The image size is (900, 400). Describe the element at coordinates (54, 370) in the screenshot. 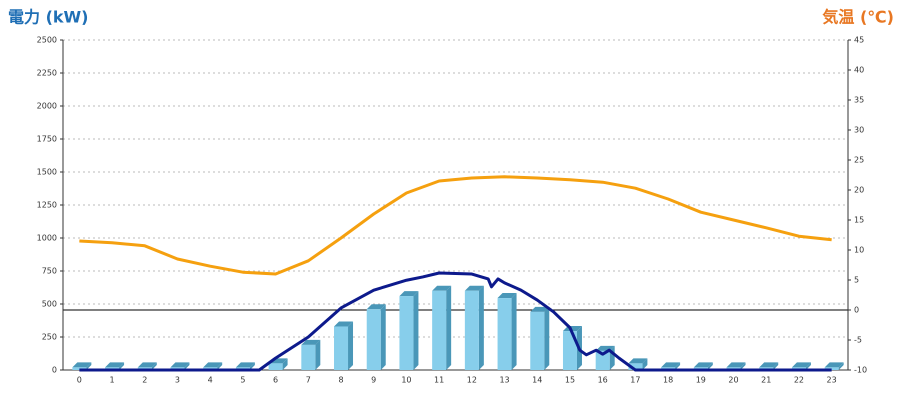

I see `y-tick-label: 0` at that location.